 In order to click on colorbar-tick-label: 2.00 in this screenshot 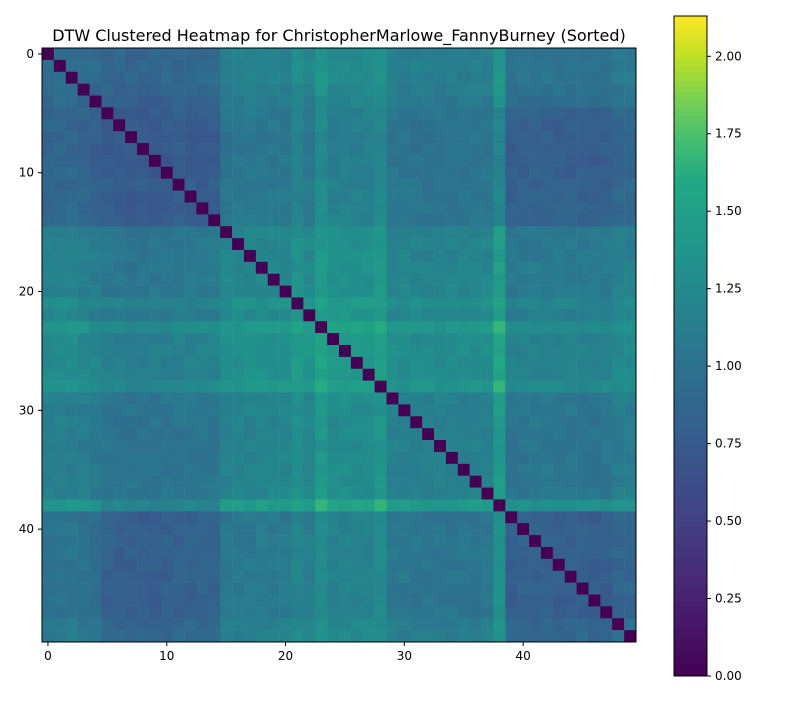, I will do `click(728, 56)`.